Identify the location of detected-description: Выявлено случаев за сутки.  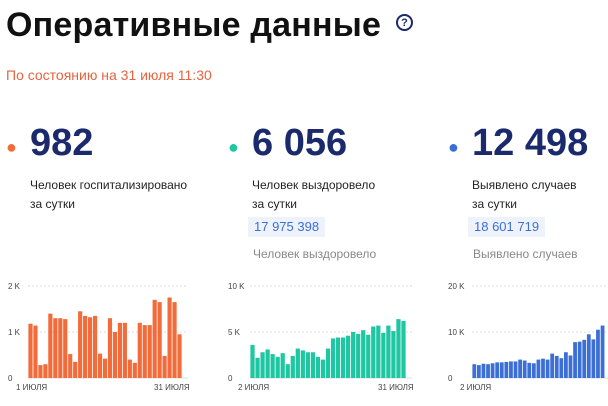
(540, 195).